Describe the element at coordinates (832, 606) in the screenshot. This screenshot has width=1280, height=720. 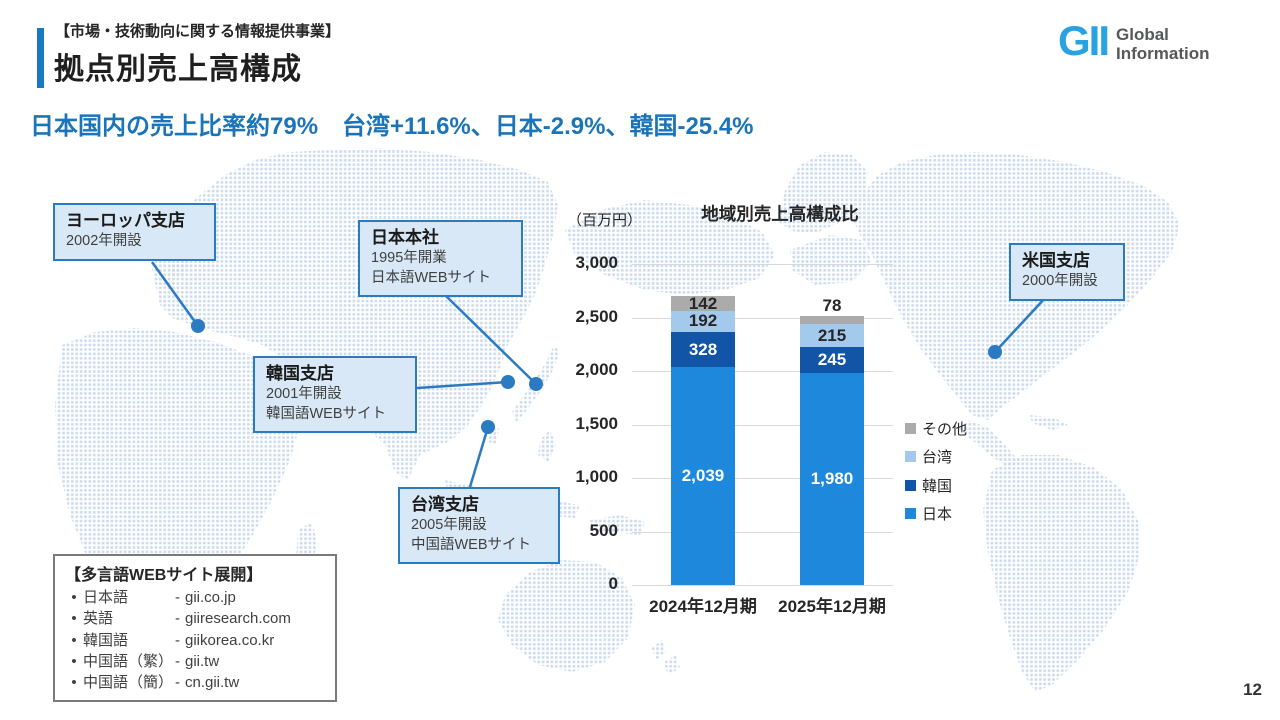
I see `x-axis-category-label: 2025年12月期` at that location.